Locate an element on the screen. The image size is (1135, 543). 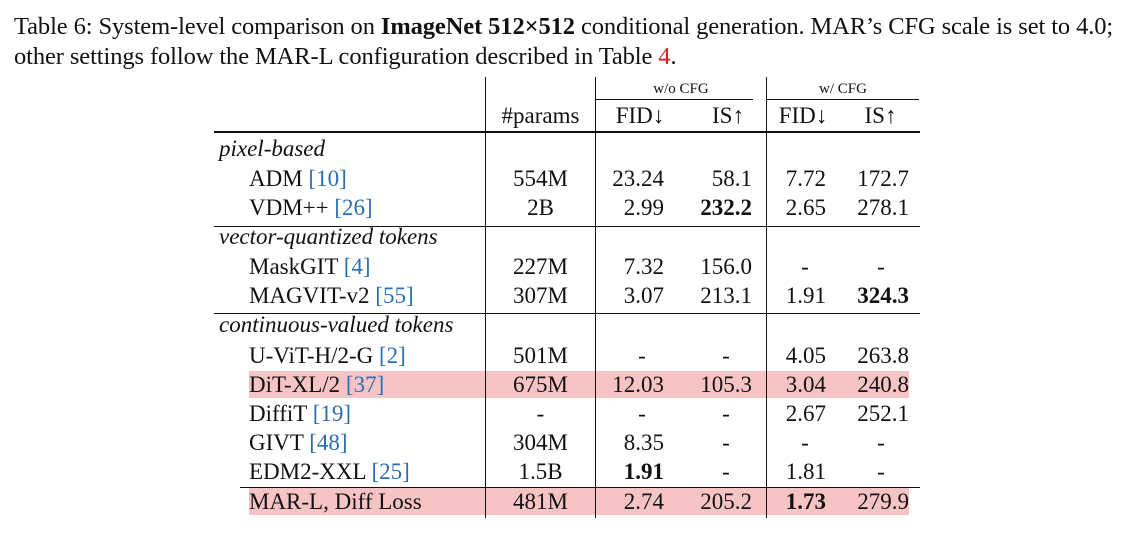
vrule-params-left is located at coordinates (485, 297).